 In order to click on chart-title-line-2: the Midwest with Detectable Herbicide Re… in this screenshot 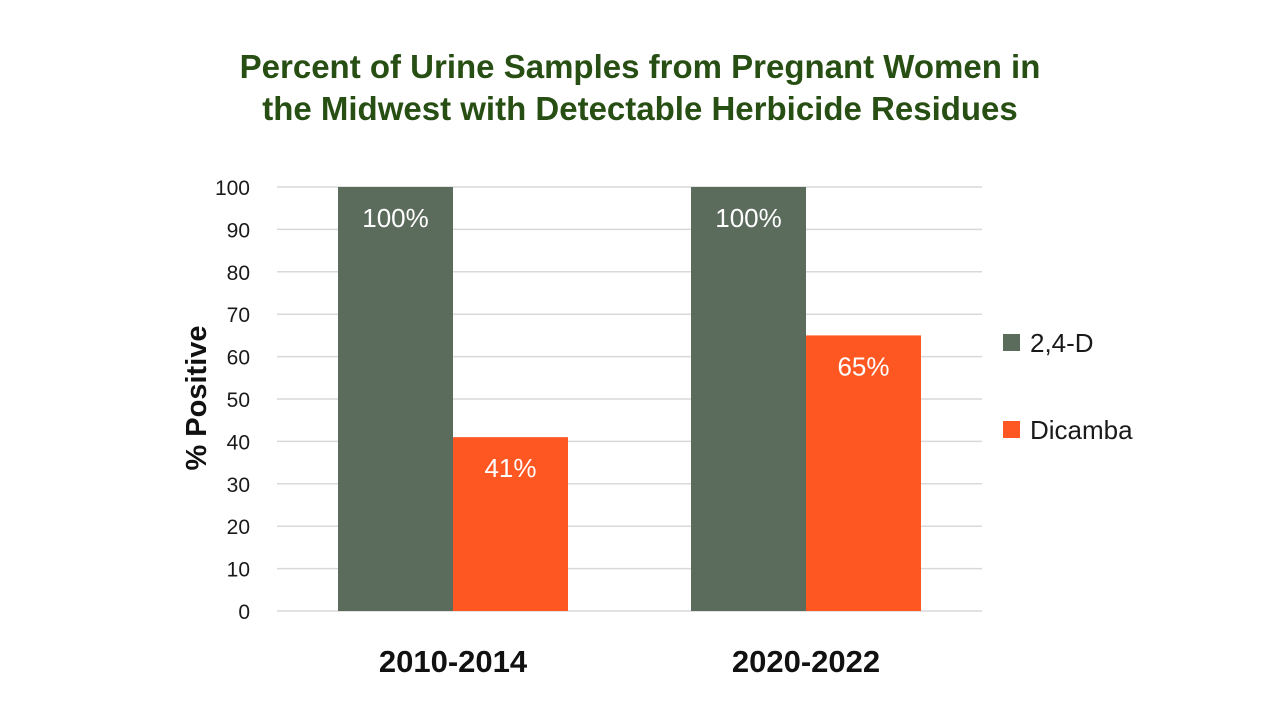, I will do `click(640, 108)`.